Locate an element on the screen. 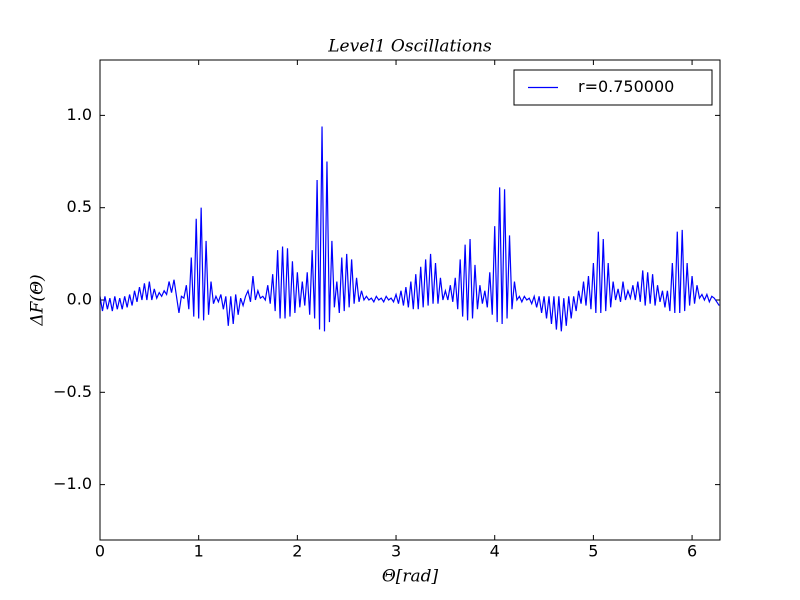  x-tick-label: 0 is located at coordinates (100, 551).